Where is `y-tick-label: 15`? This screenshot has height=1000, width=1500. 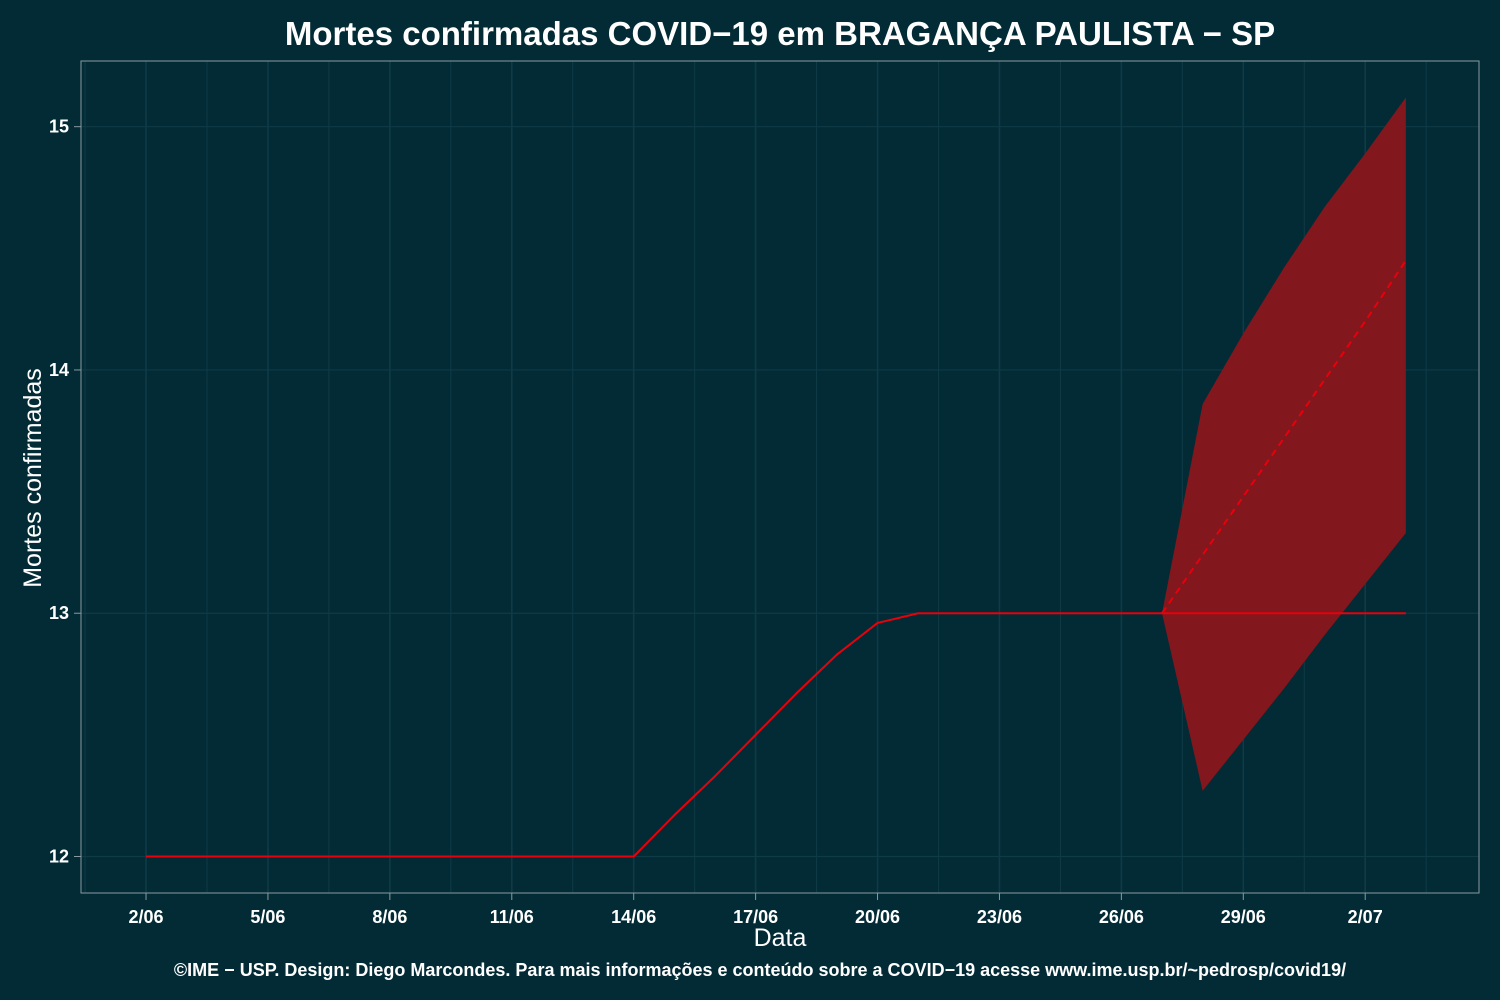 y-tick-label: 15 is located at coordinates (59, 127).